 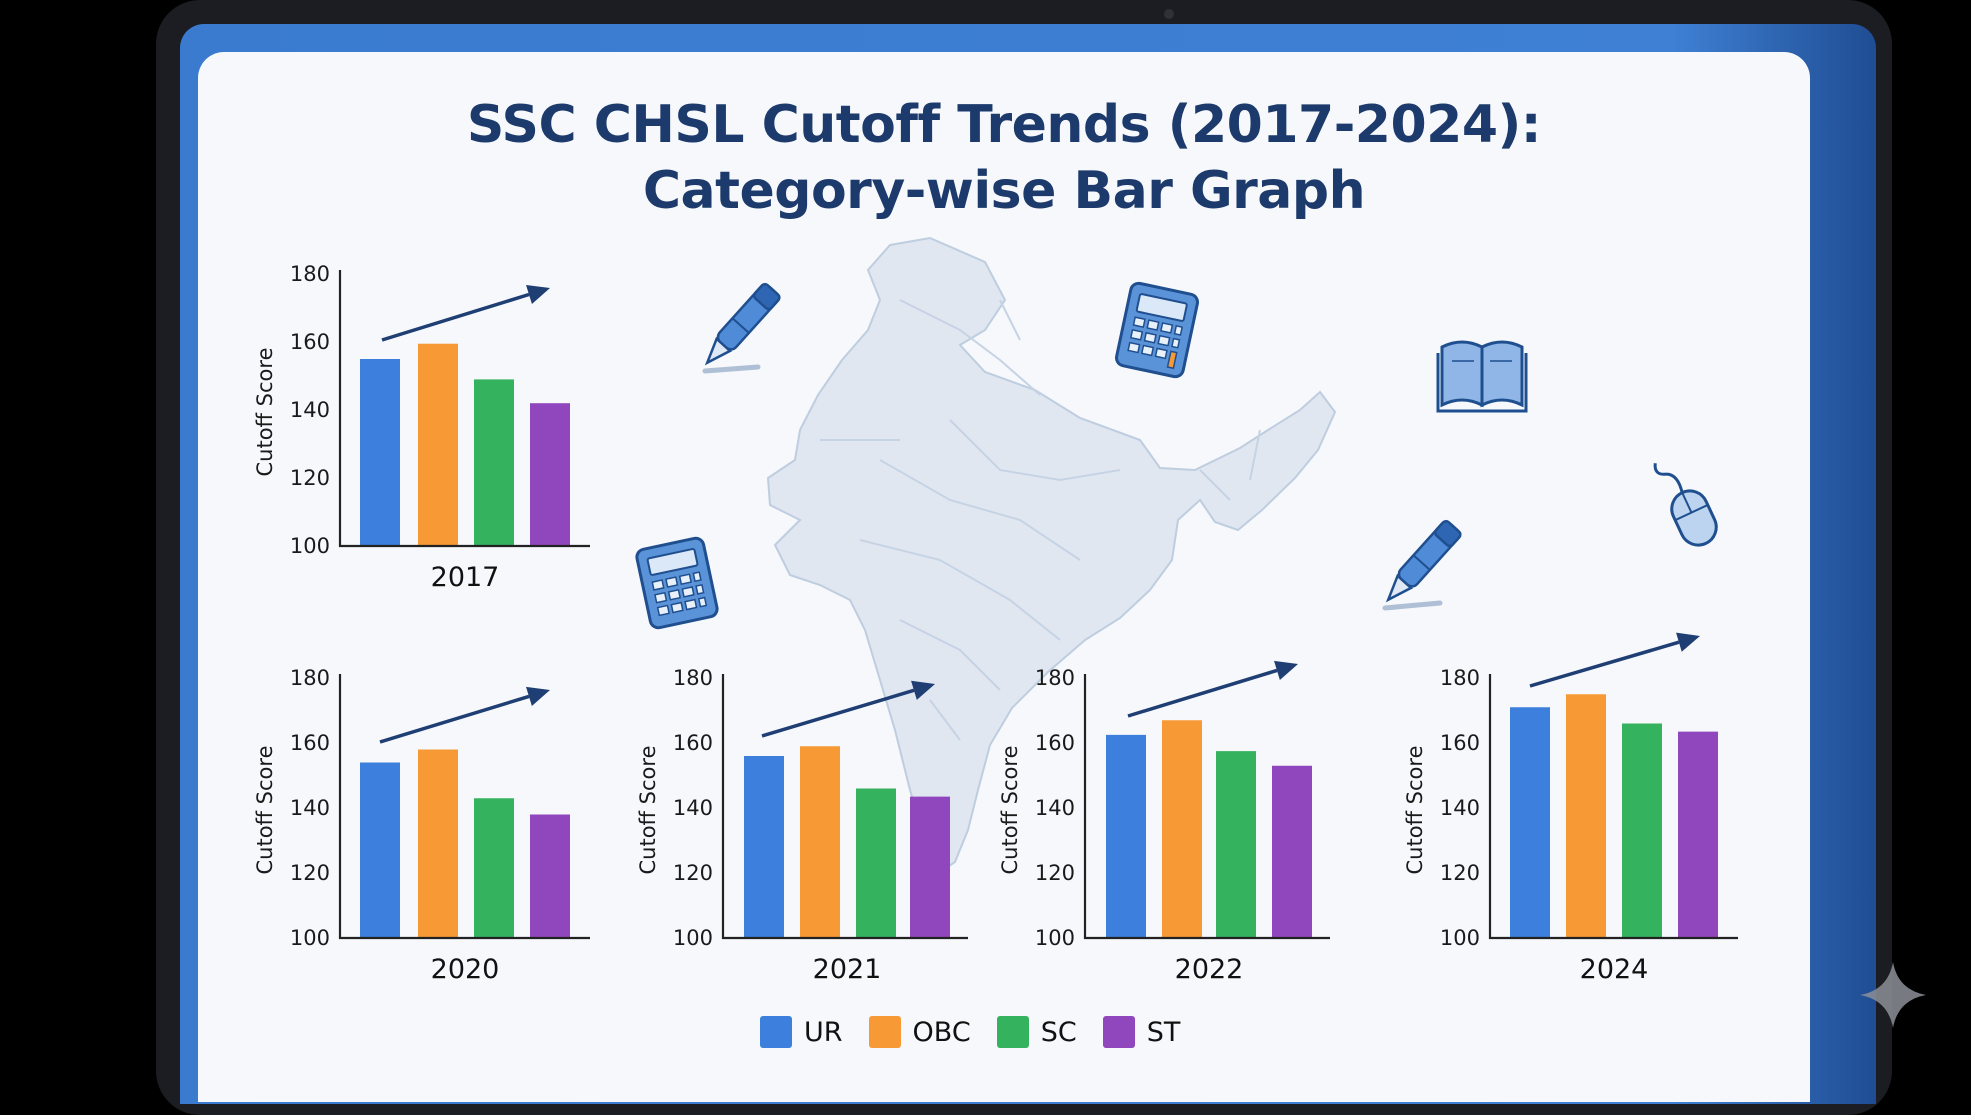 I want to click on x-axis-label: 2022, so click(x=1209, y=969).